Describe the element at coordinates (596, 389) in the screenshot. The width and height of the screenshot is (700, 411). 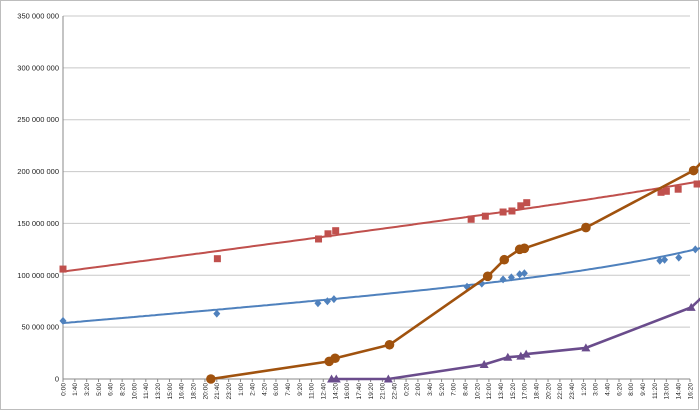
I see `x-tick-label: 3:00` at that location.